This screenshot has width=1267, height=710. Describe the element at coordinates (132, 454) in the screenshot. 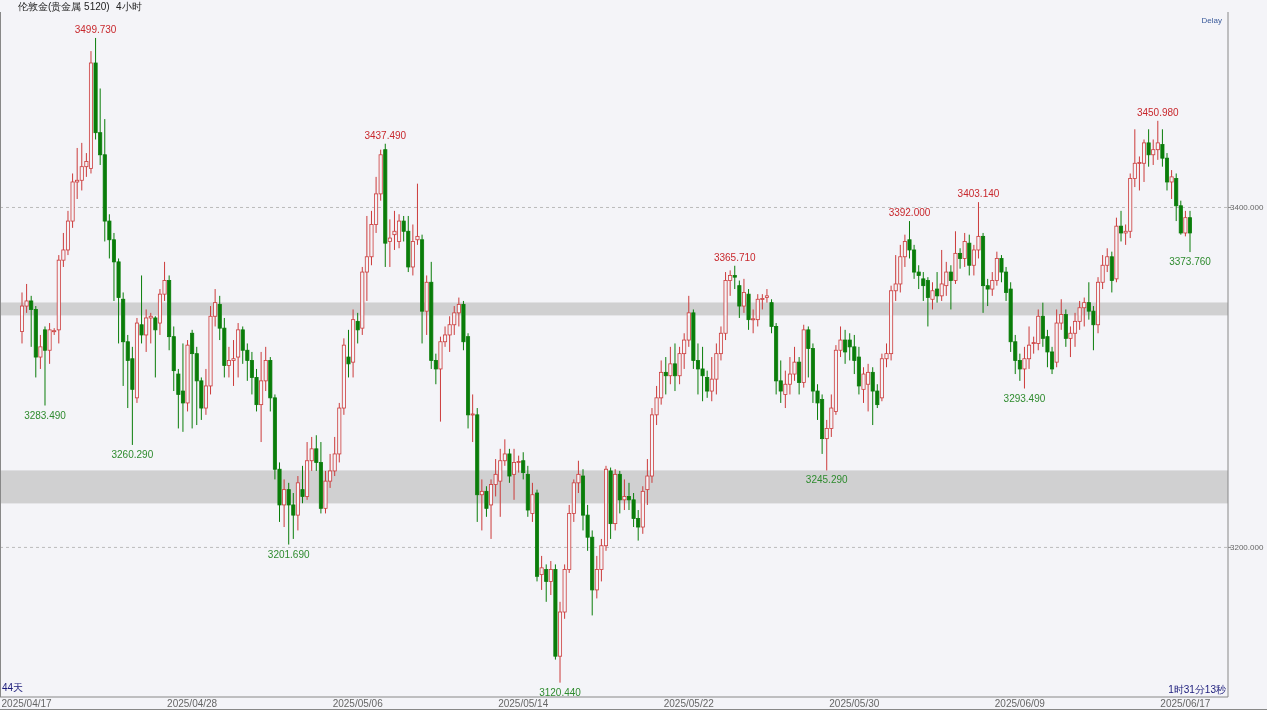

I see `annotation: 3260.290` at that location.